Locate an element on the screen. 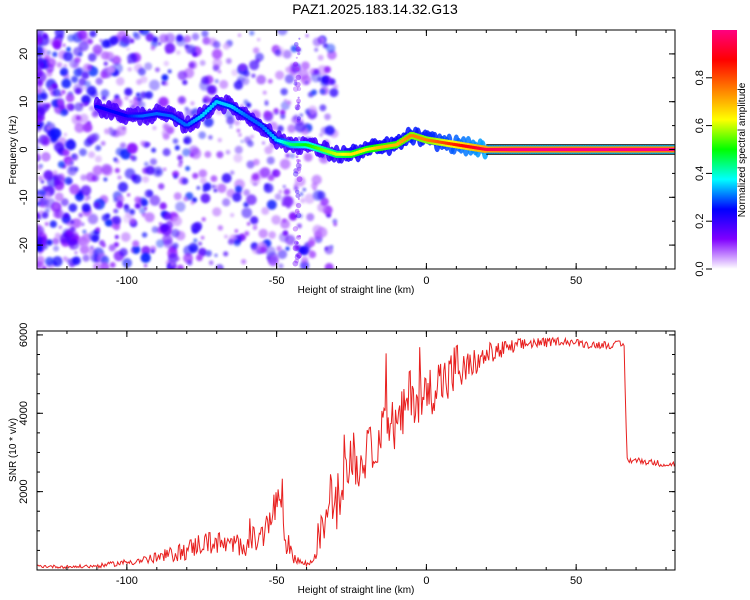  x-tick-label: -100 is located at coordinates (127, 281).